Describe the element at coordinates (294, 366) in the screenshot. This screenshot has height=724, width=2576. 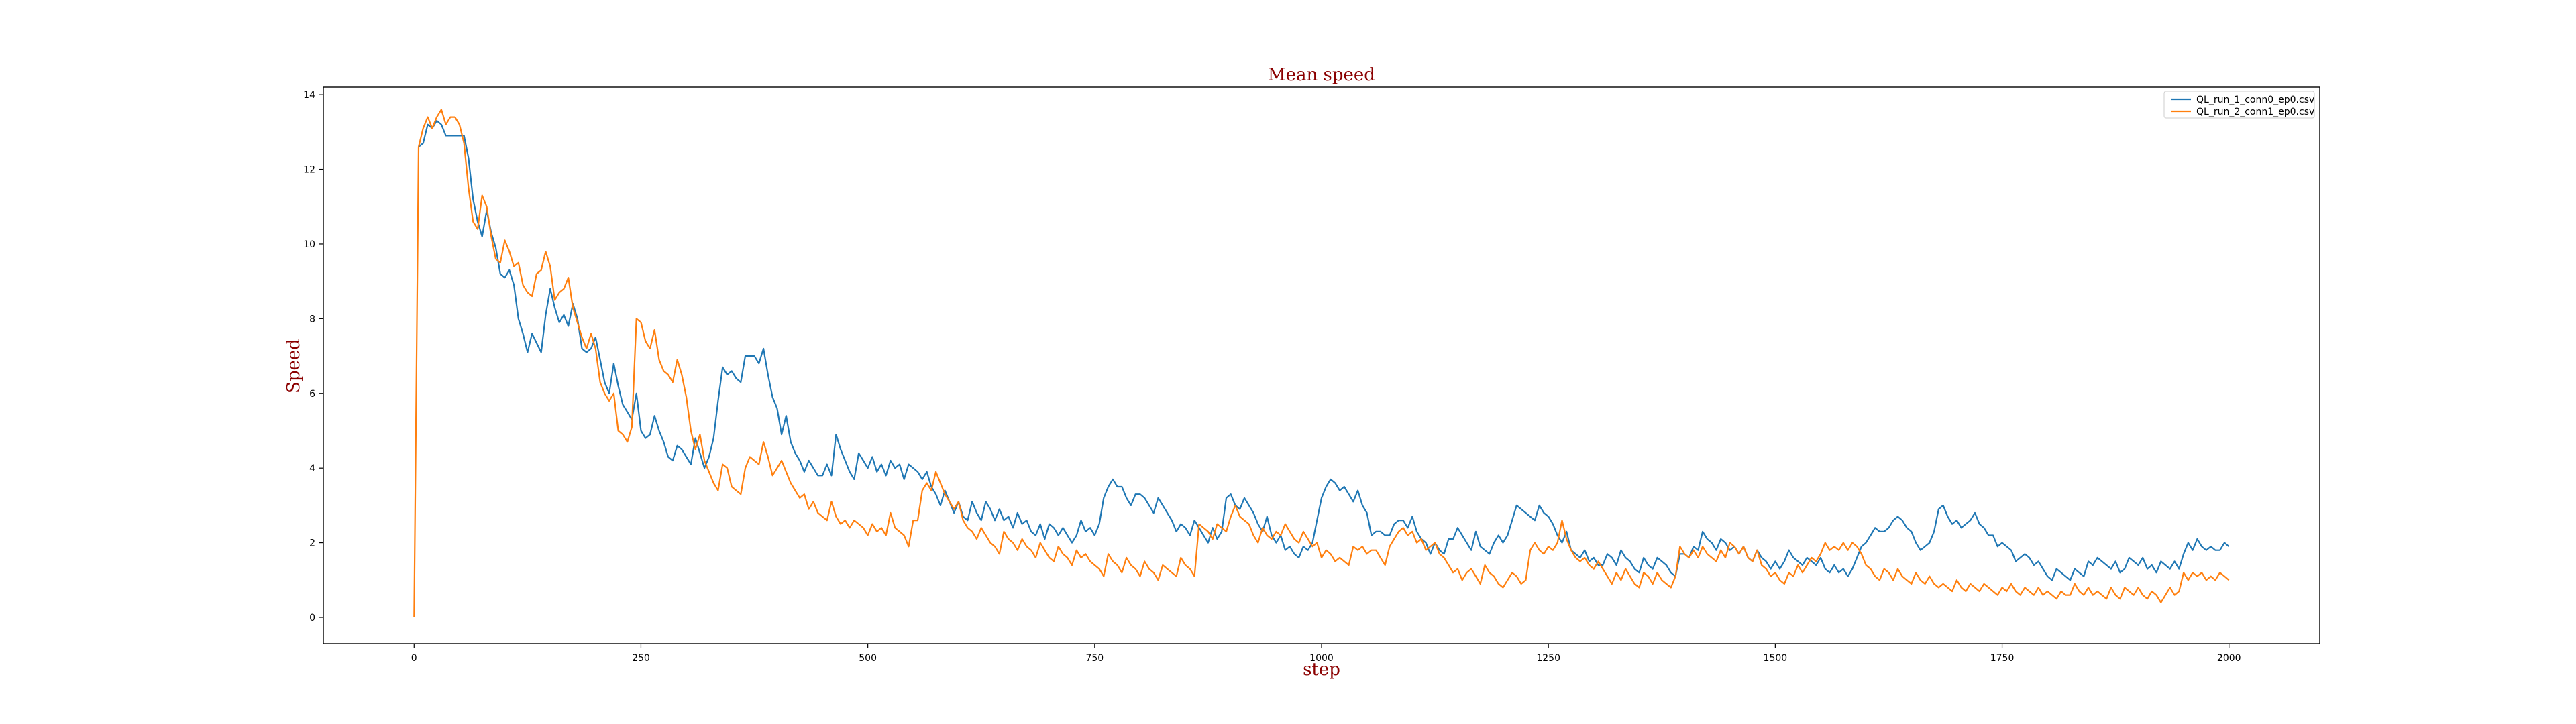
I see `y-axis-label: Speed` at that location.